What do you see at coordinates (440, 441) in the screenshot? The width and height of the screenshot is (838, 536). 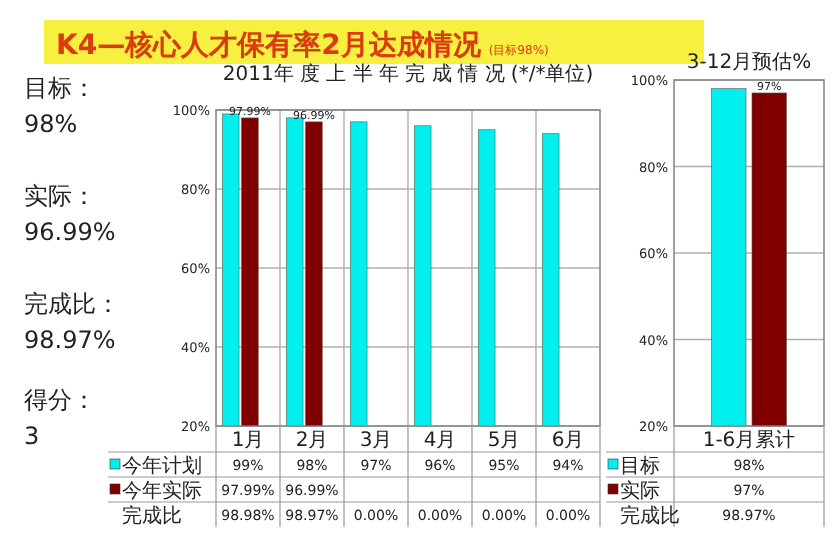 I see `x-tick-label: 4月` at bounding box center [440, 441].